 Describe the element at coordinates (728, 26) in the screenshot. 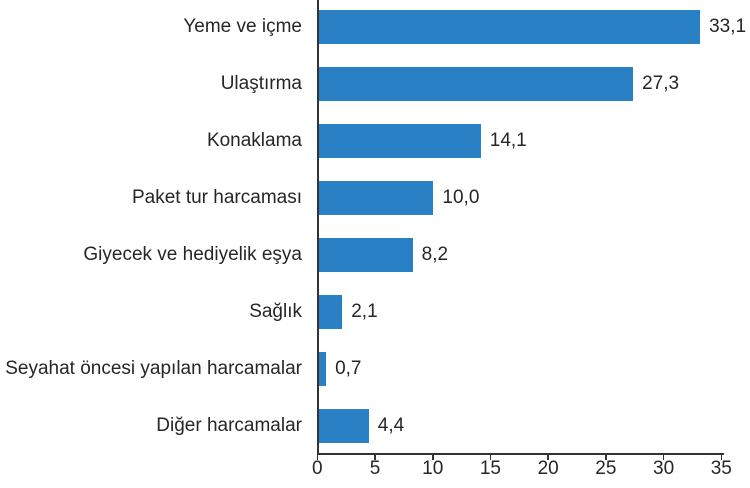

I see `value-label: 33,1` at that location.